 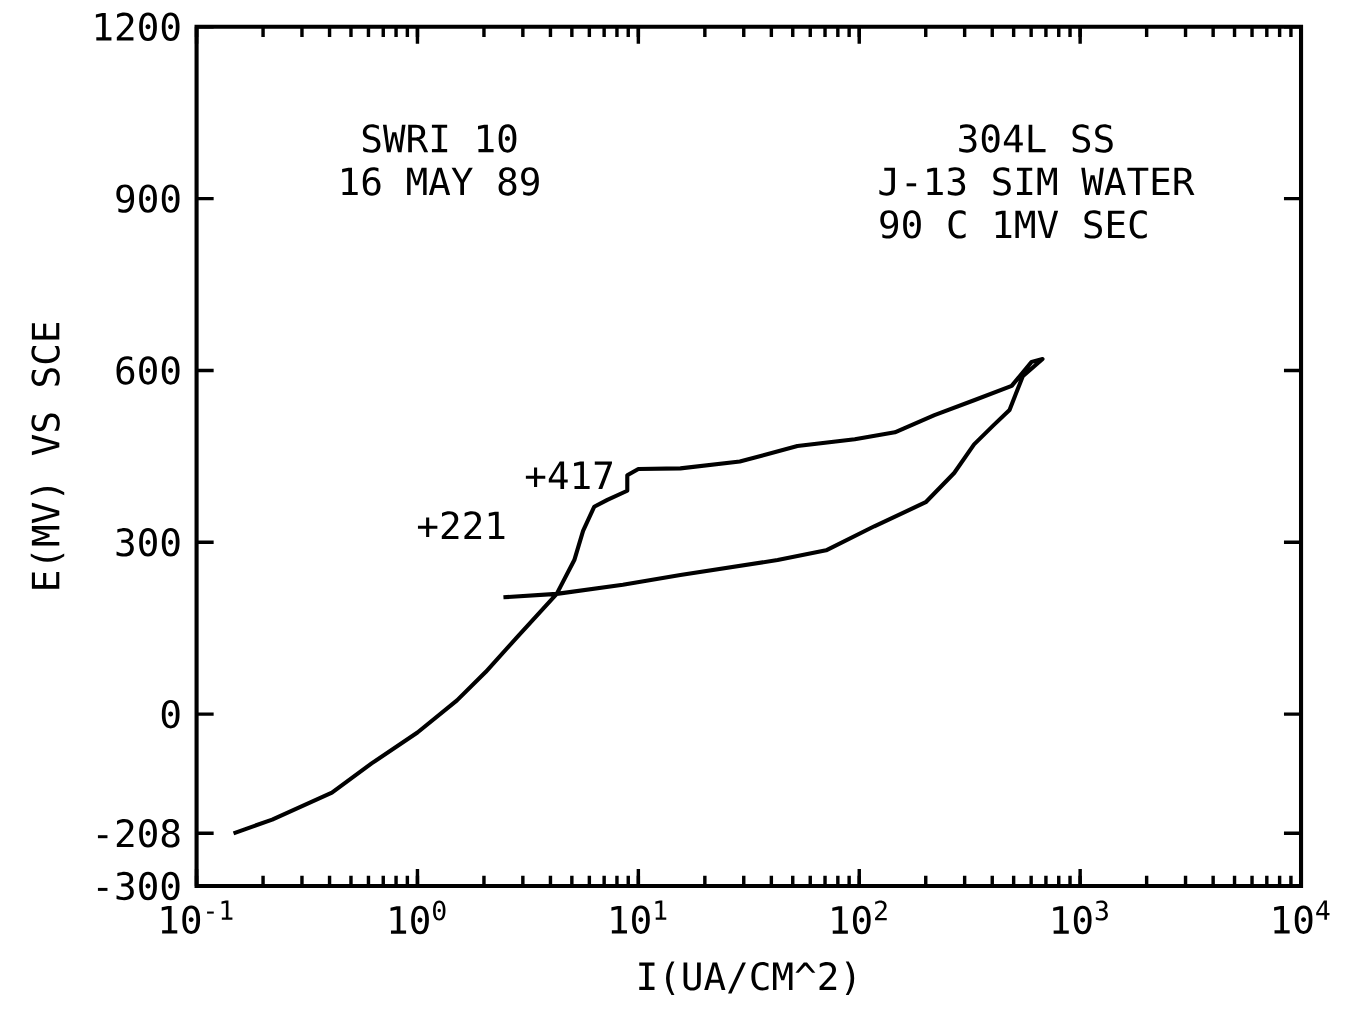 I want to click on x-tick-label: 10$^{4}$, so click(x=1302, y=917).